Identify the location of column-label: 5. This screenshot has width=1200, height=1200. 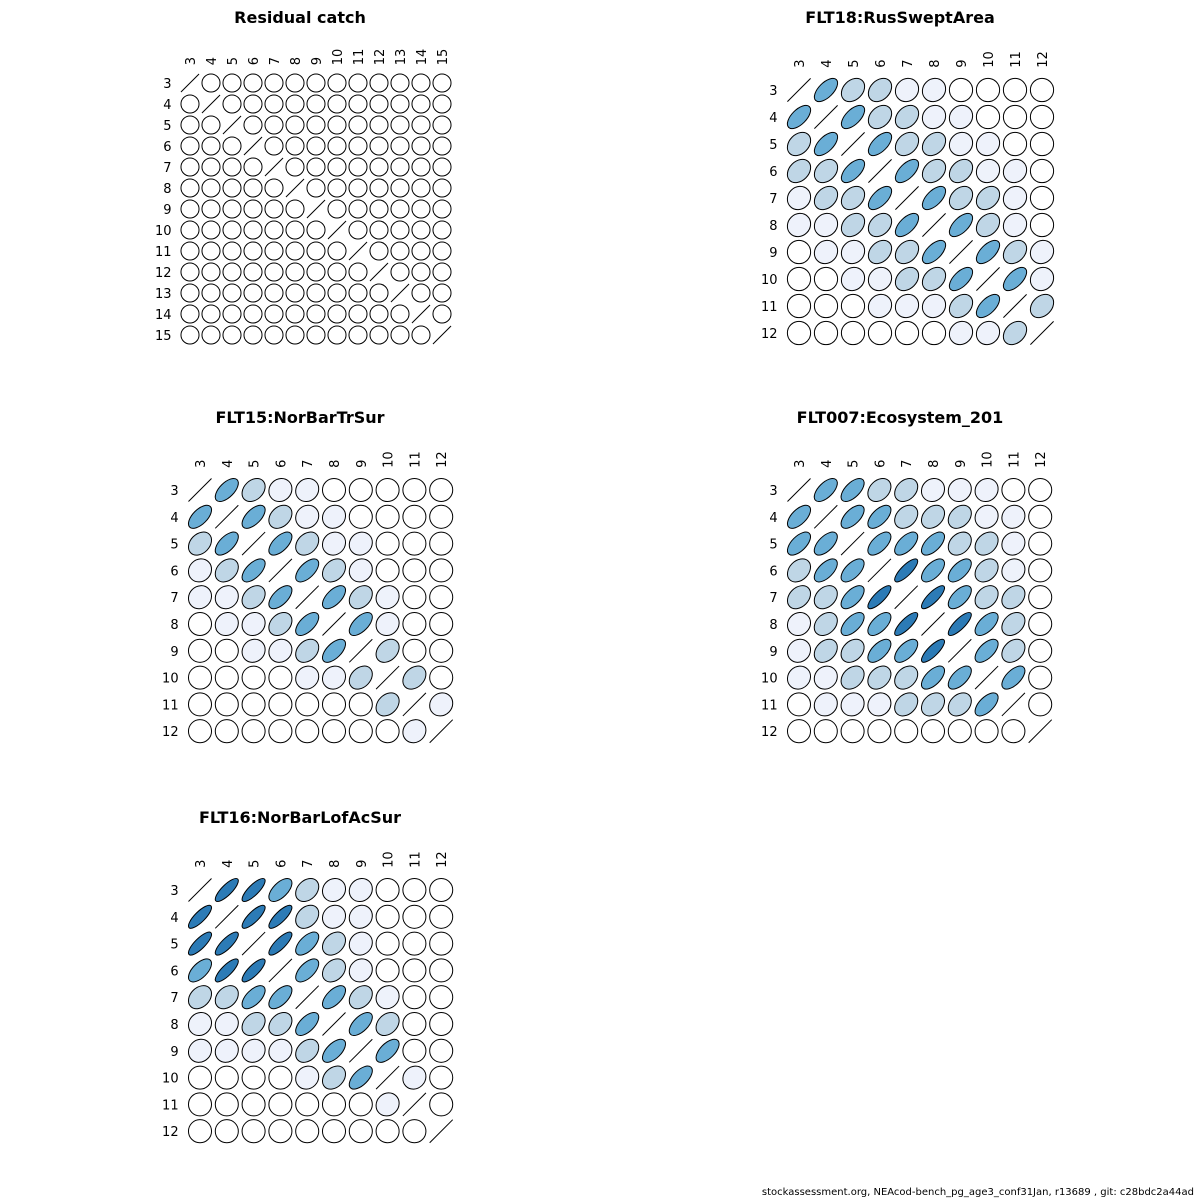
(255, 864).